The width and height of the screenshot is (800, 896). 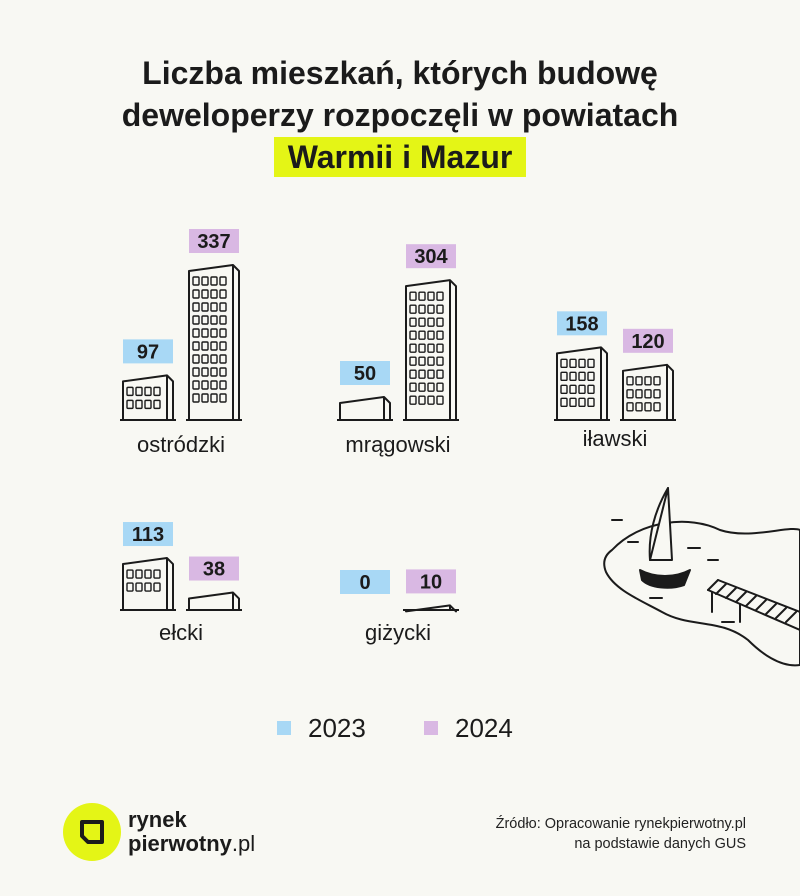 I want to click on category-label-giżycki: giżycki, so click(x=398, y=632).